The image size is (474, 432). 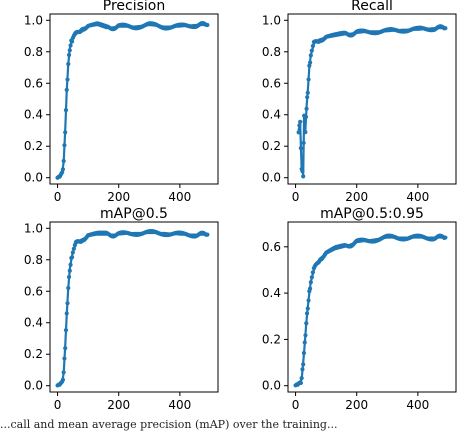 I want to click on subplot-title: Recall, so click(x=372, y=7).